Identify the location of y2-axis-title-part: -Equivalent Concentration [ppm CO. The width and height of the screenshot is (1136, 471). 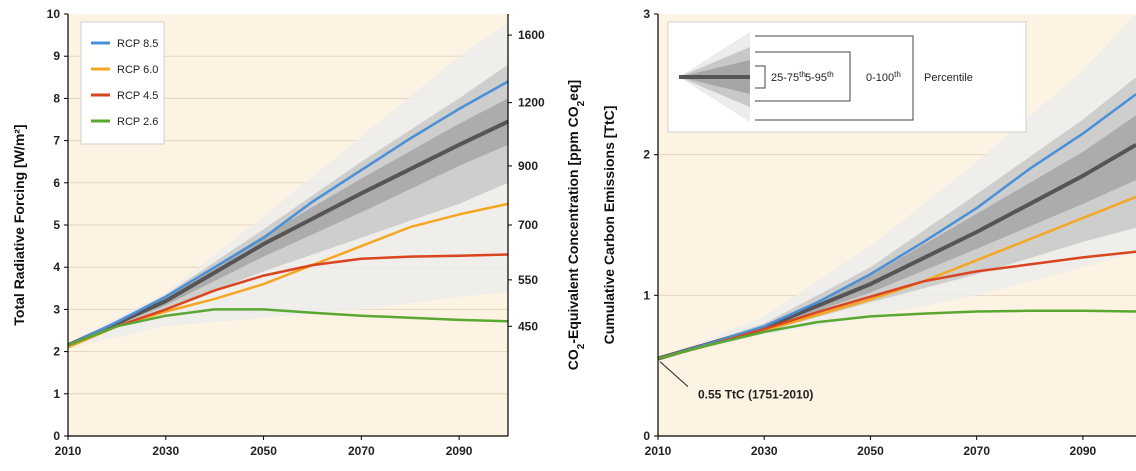
(573, 224).